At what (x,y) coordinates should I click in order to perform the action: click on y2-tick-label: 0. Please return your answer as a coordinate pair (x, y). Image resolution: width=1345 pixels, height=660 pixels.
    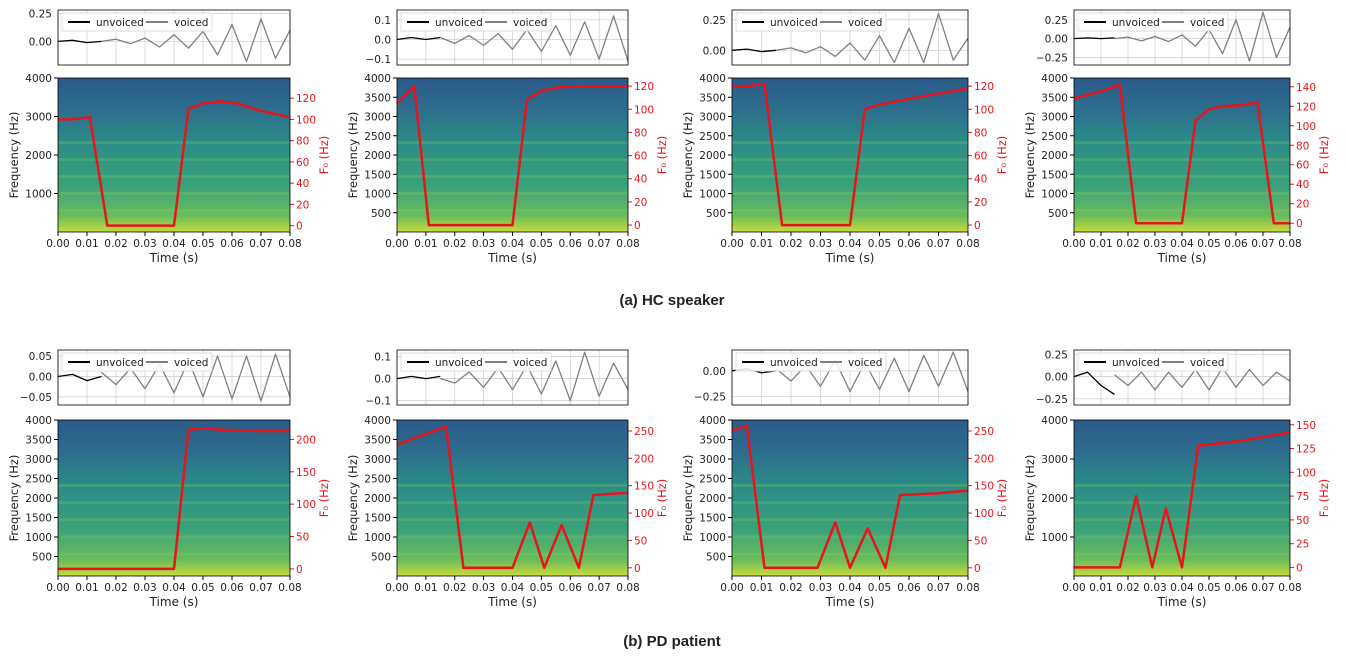
    Looking at the image, I should click on (977, 226).